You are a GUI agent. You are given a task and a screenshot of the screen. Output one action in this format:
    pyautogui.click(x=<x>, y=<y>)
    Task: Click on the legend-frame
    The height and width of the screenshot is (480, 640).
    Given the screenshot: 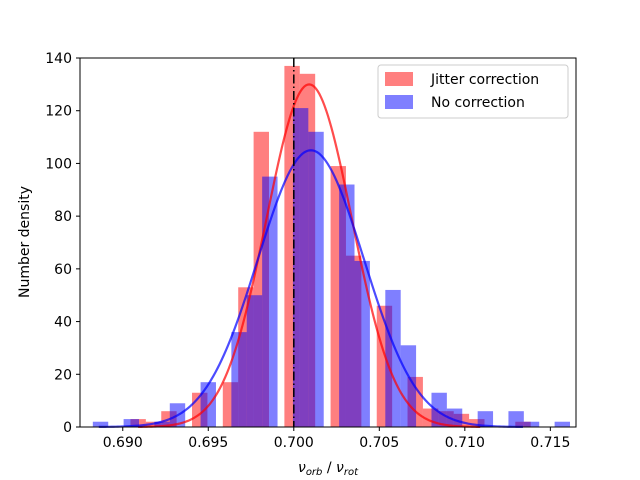 What is the action you would take?
    pyautogui.click(x=473, y=91)
    